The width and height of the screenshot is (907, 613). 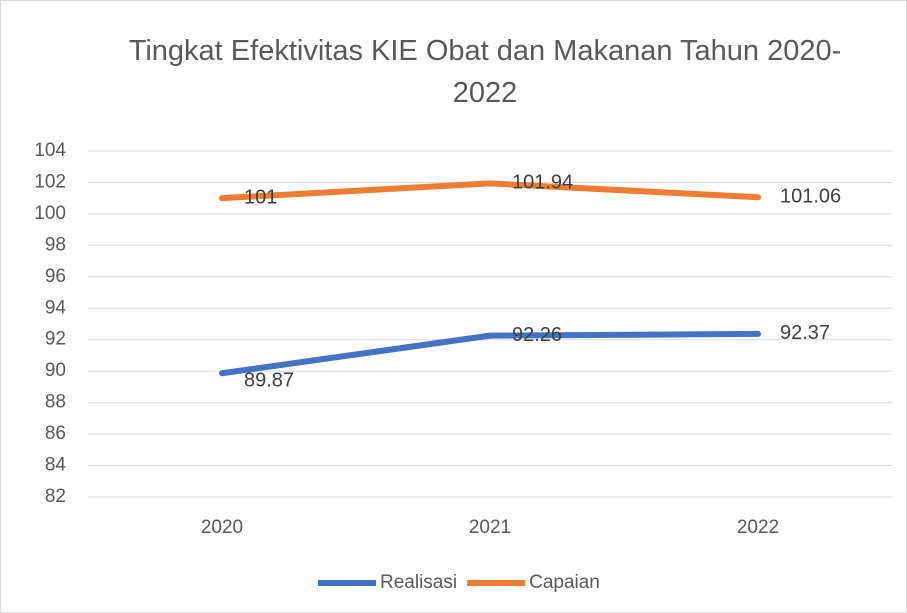 What do you see at coordinates (55, 244) in the screenshot?
I see `y-tick-label: 98` at bounding box center [55, 244].